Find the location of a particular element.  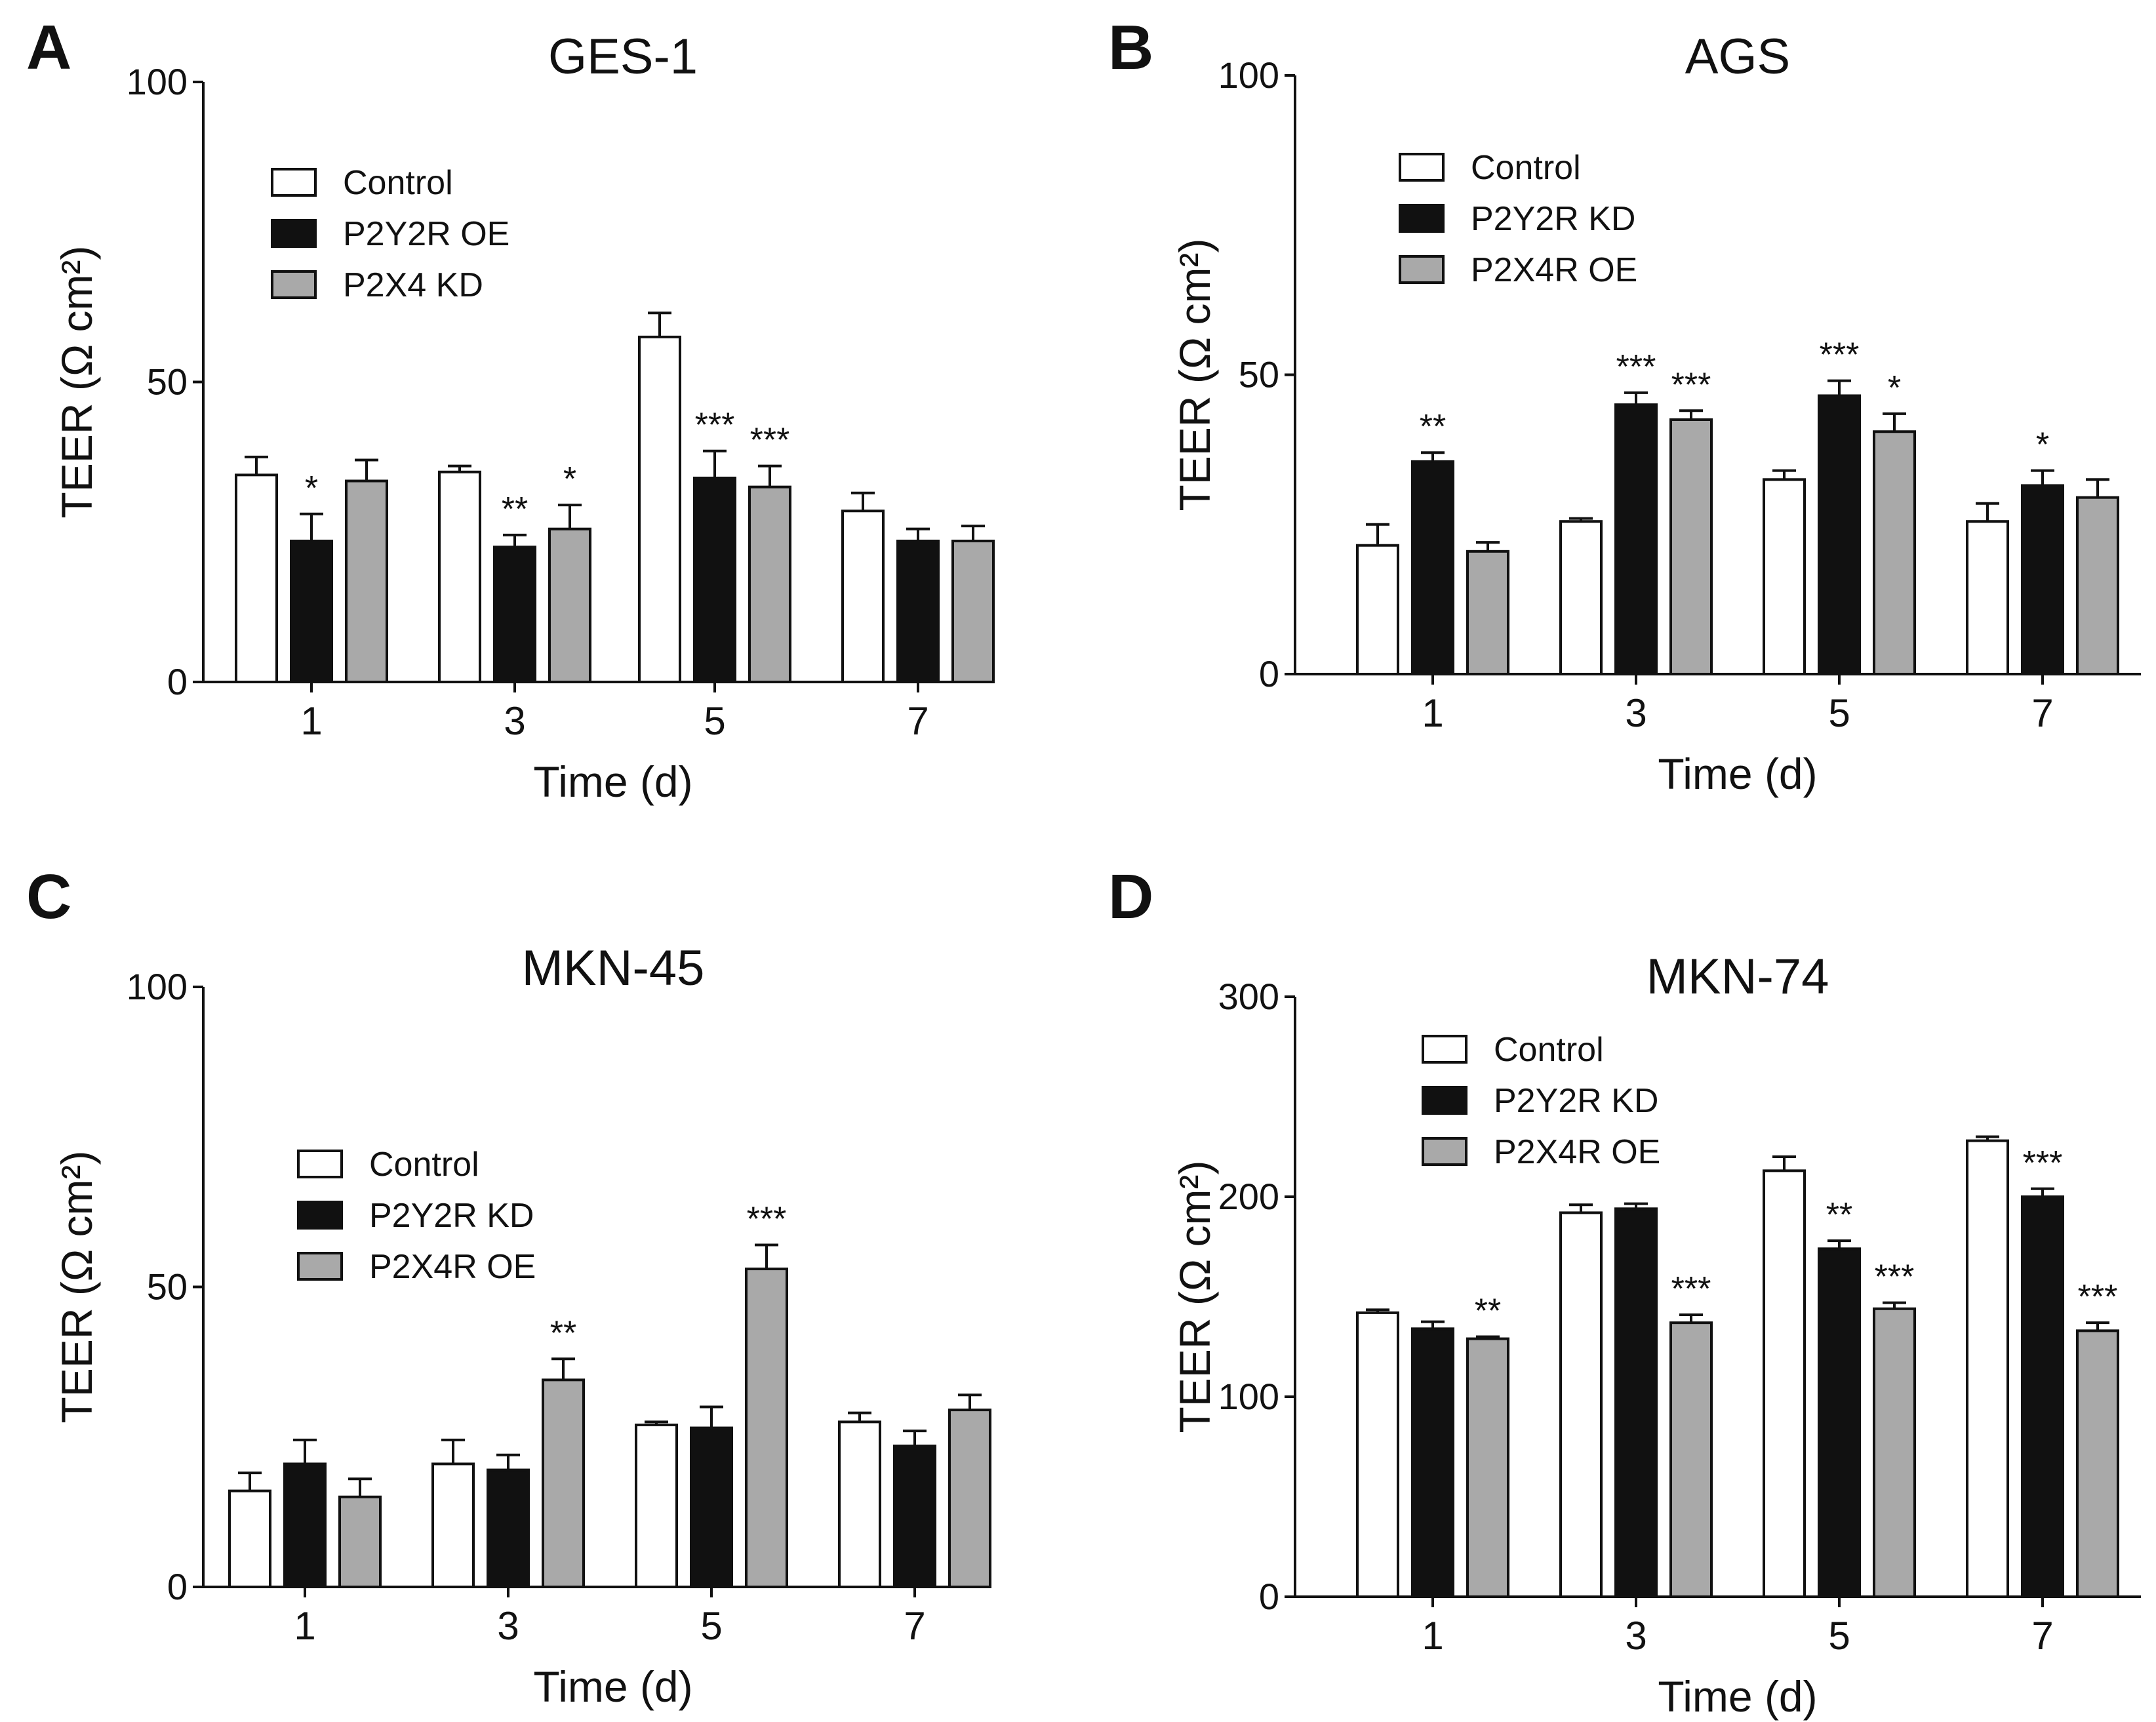

chart-title: GES-1 is located at coordinates (623, 57).